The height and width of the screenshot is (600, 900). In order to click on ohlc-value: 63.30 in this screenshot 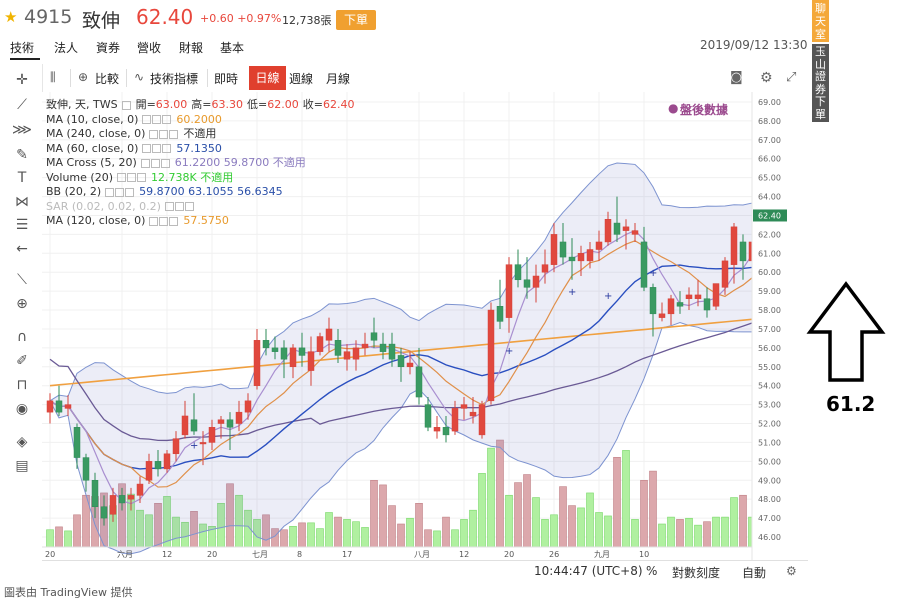, I will do `click(227, 104)`.